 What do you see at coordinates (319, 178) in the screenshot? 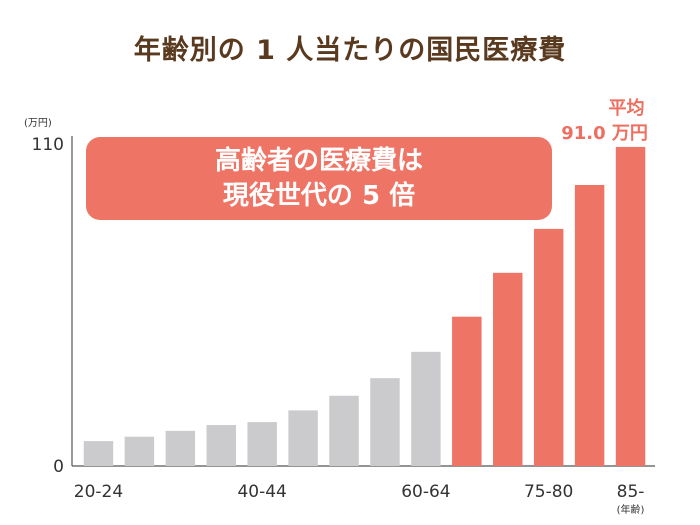
I see `headline-banner: 高齢者の医療費は 現役世代の 5 倍` at bounding box center [319, 178].